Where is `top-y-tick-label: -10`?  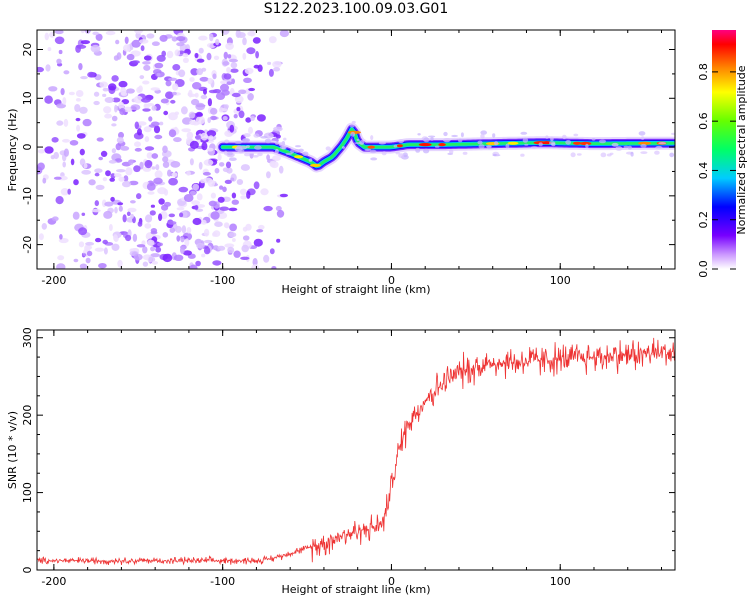 top-y-tick-label: -10 is located at coordinates (27, 196).